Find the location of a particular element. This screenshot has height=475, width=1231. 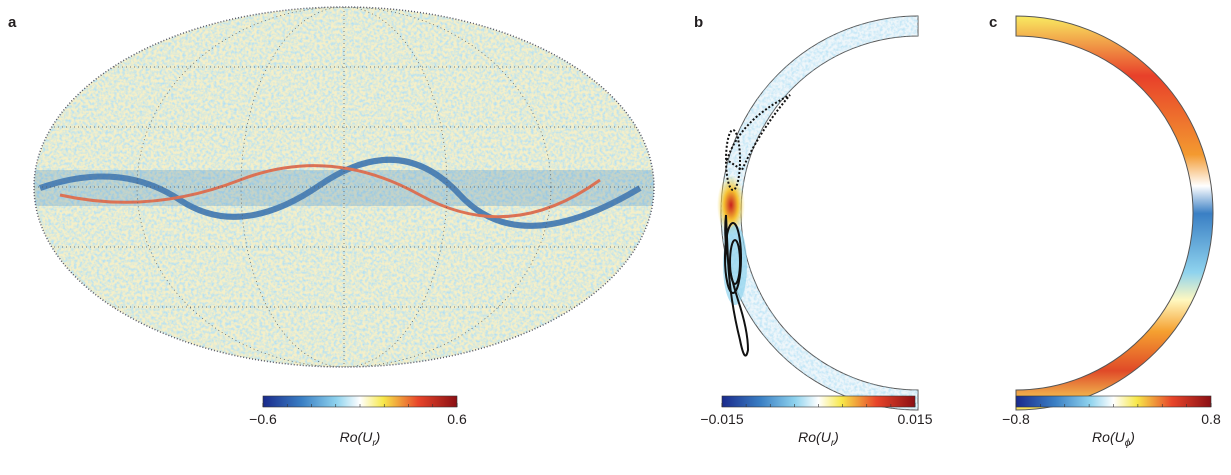

colorbar-tick-label: −0.8 is located at coordinates (1016, 419).